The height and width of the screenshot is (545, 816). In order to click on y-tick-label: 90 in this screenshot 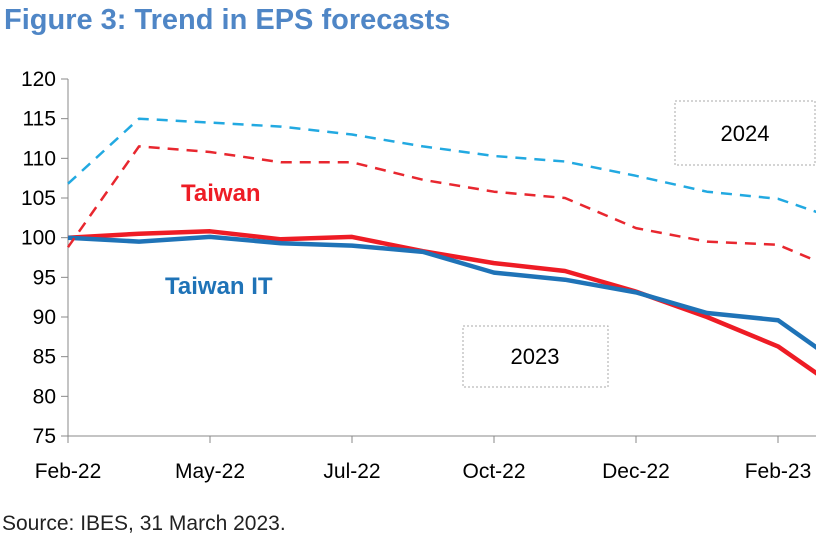, I will do `click(44, 317)`.